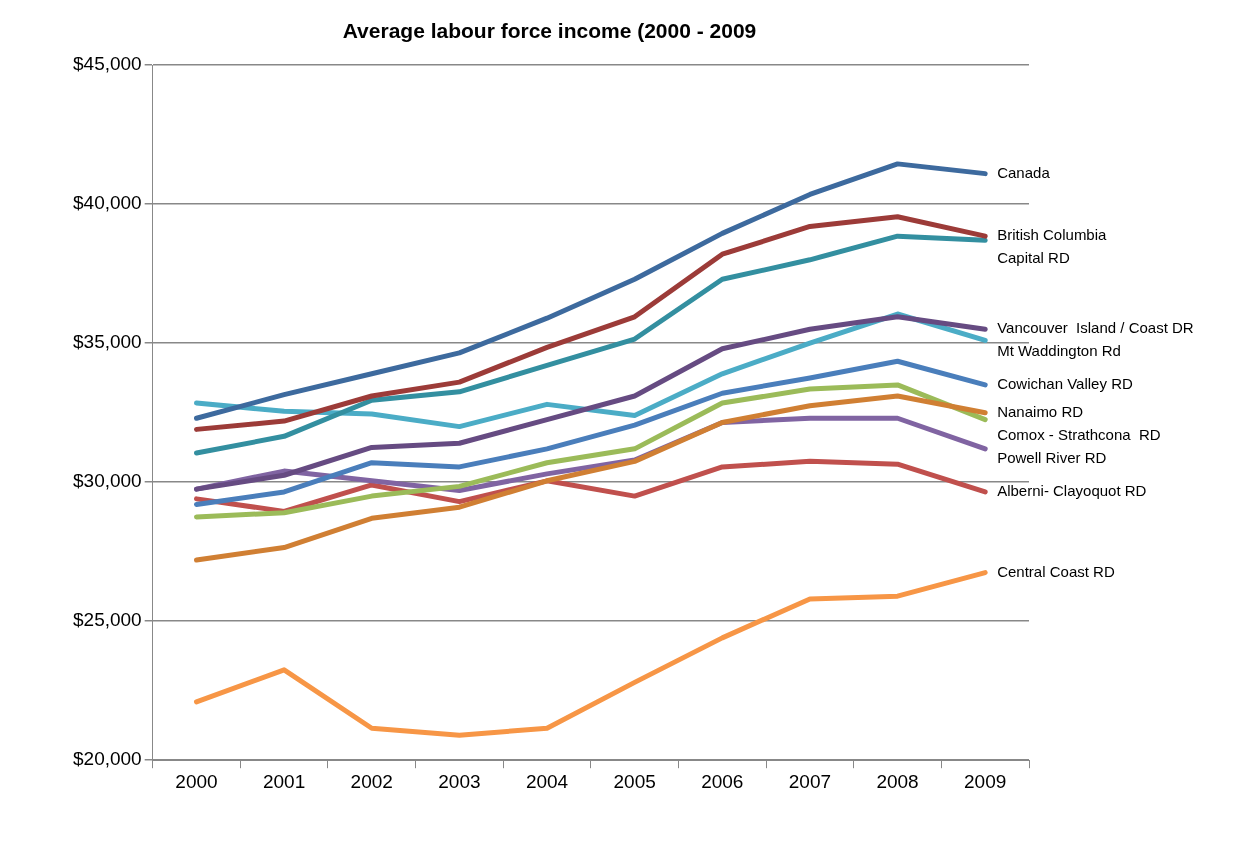 The width and height of the screenshot is (1239, 857). I want to click on series-label: Capital RD, so click(1033, 258).